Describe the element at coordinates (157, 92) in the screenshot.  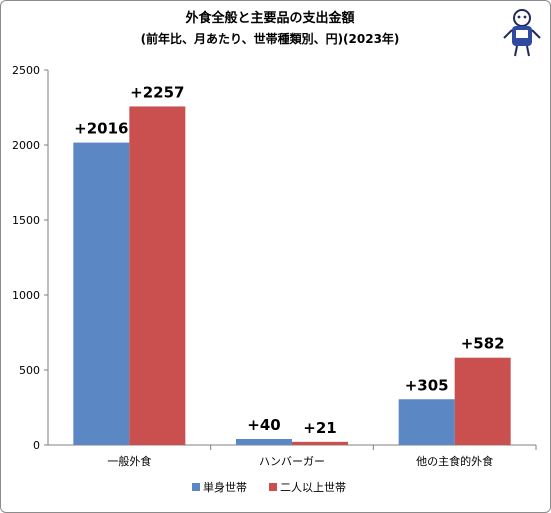
I see `data-label: +2257` at that location.